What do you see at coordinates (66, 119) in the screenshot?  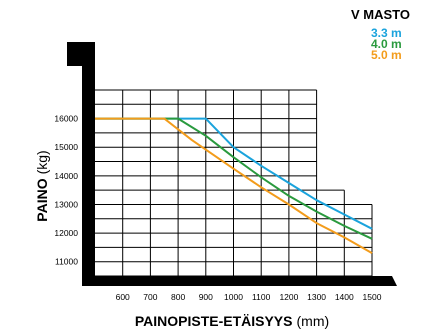 I see `y-tick-label: 16000` at bounding box center [66, 119].